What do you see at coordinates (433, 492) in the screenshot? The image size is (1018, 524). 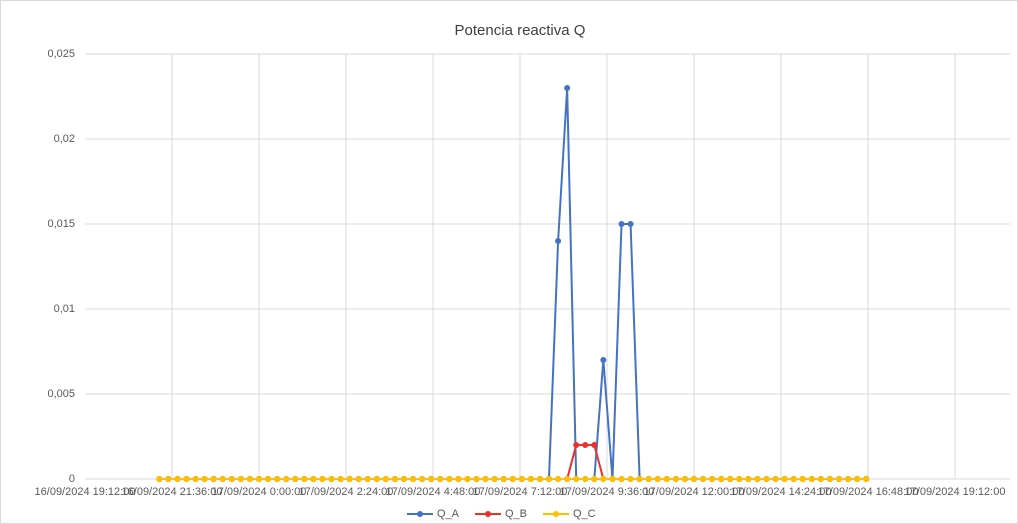 I see `x-tick-label: 17/09/2024 4:48:00` at bounding box center [433, 492].